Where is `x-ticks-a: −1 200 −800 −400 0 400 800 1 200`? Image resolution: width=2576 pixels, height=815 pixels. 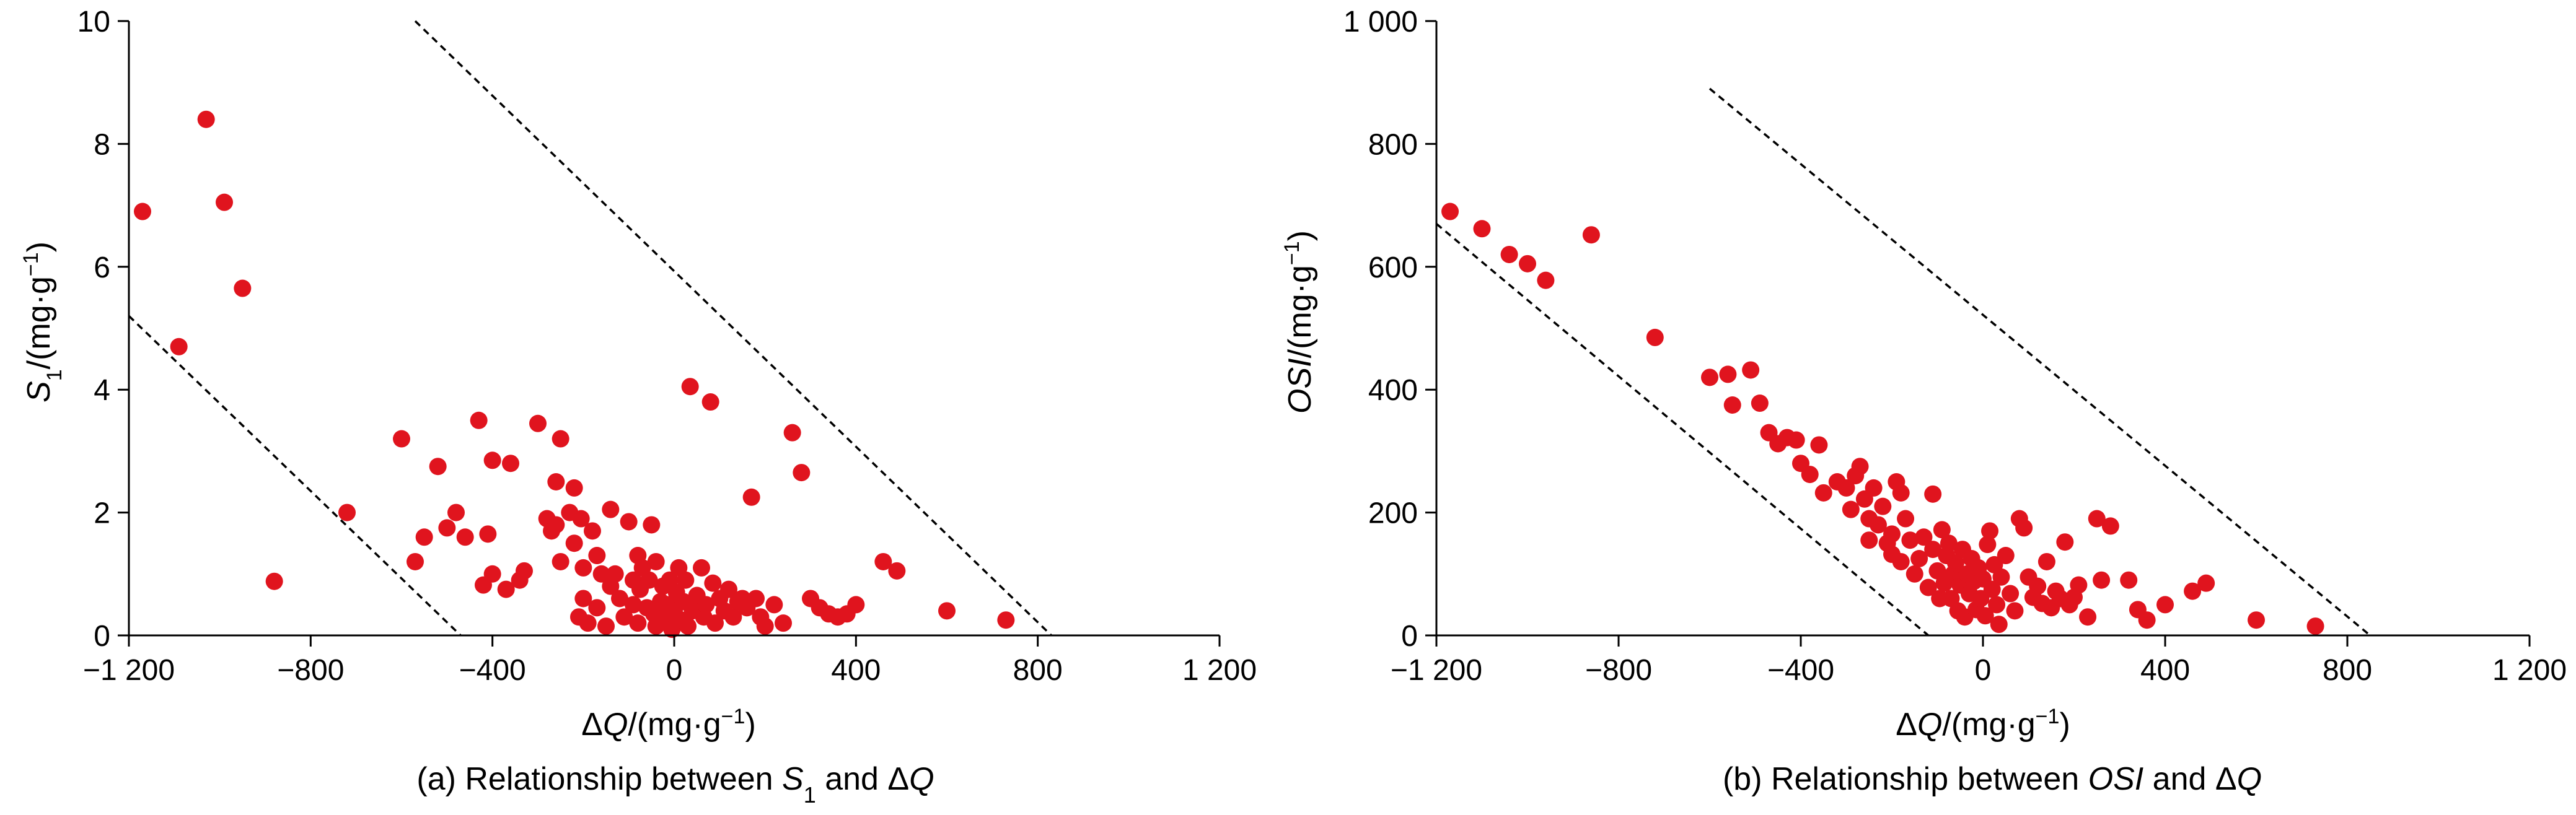 x-ticks-a: −1 200 −800 −400 0 400 800 1 200 is located at coordinates (670, 661).